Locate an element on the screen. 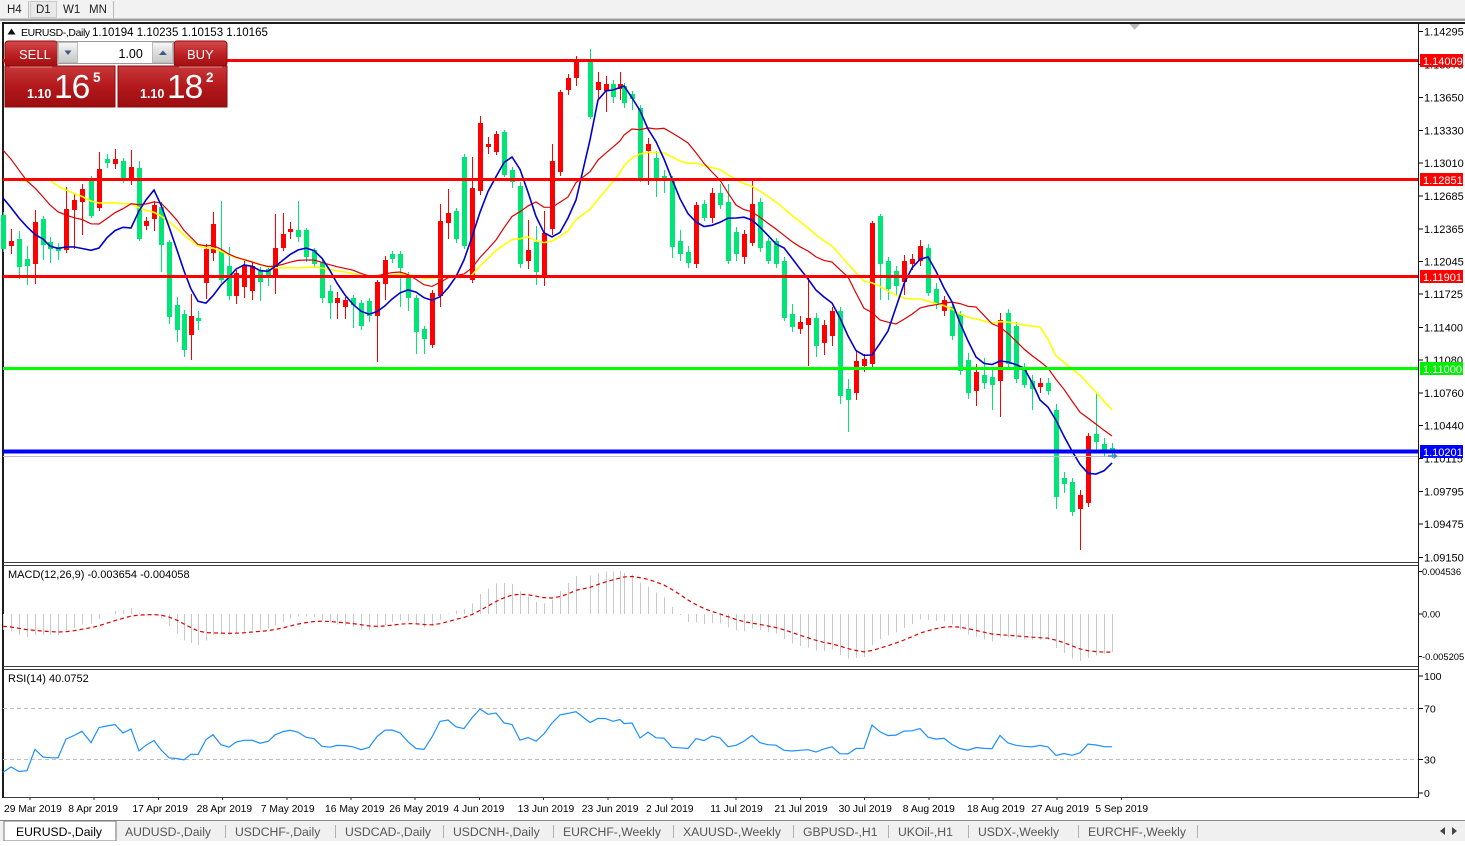 The image size is (1465, 846). svg-text: 18 is located at coordinates (185, 87).